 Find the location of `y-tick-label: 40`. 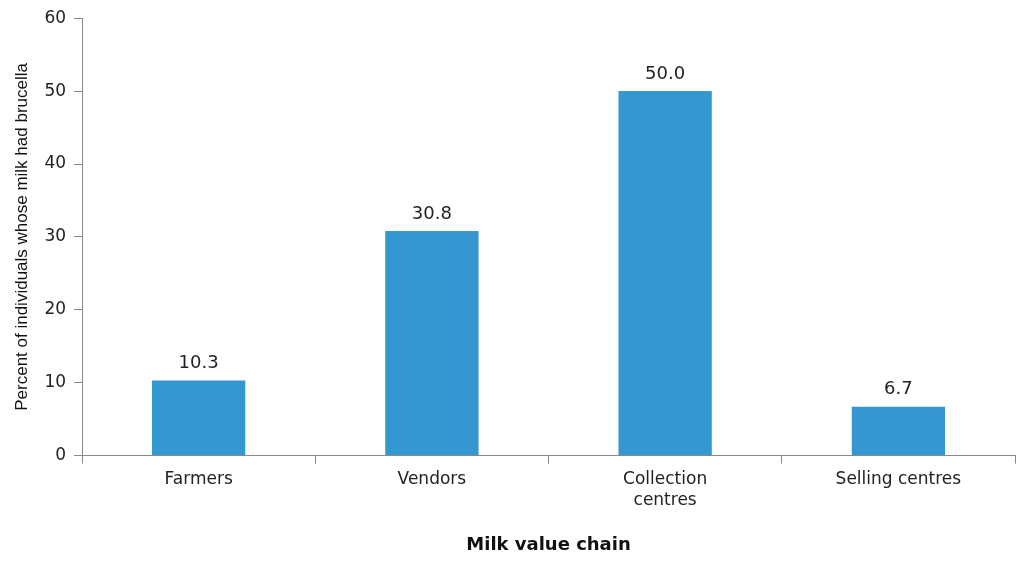

y-tick-label: 40 is located at coordinates (55, 162).